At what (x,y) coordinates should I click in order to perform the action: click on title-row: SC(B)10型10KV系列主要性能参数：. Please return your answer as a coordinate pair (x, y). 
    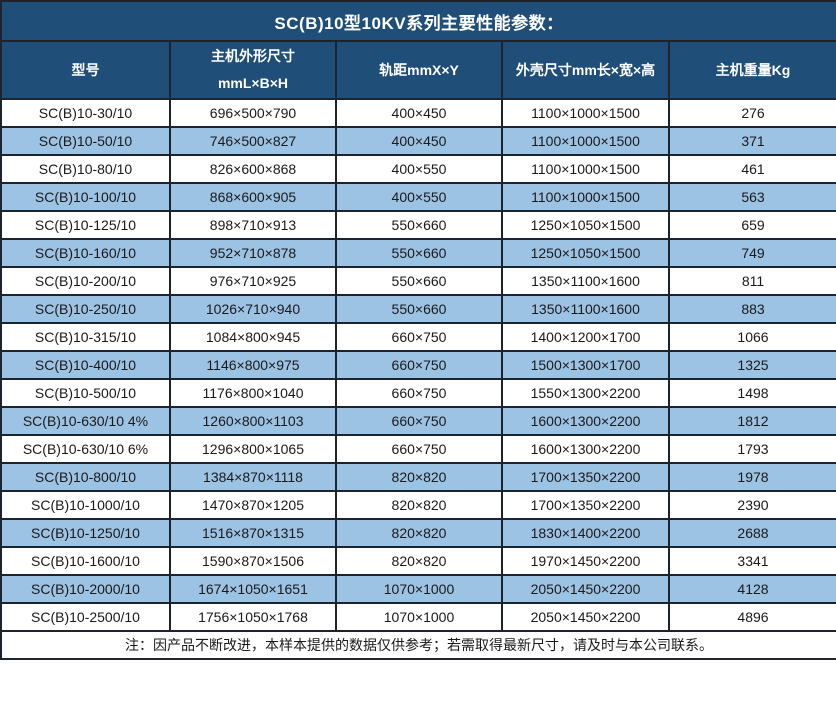
    Looking at the image, I should click on (418, 21).